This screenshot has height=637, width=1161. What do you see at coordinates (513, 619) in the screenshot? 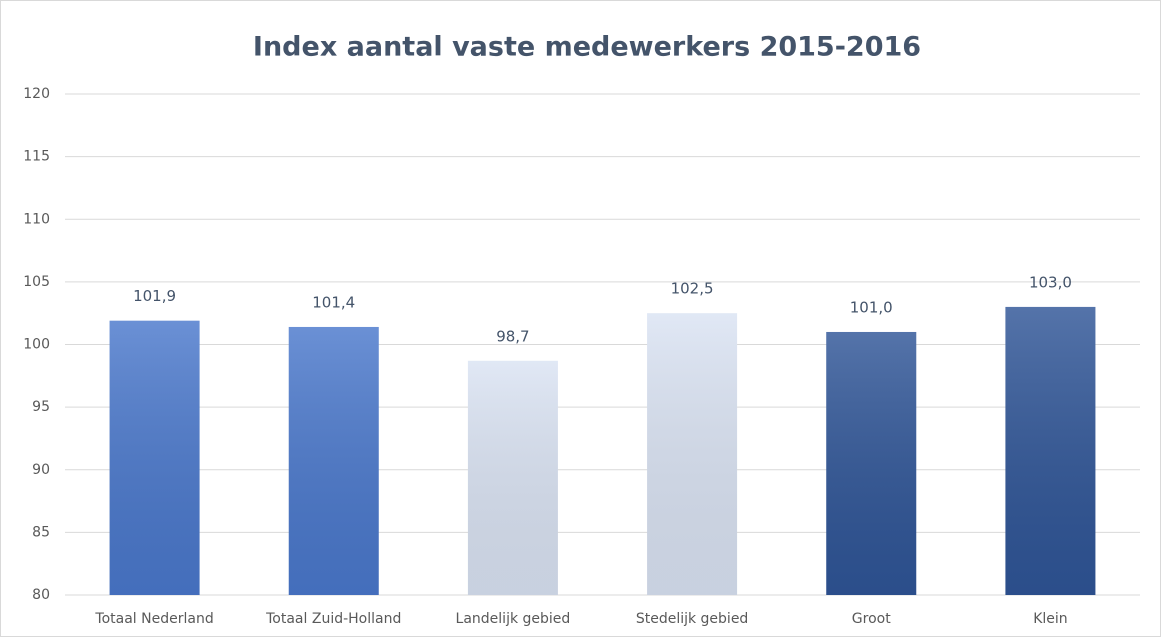
I see `x-tick-label: Landelijk gebied` at bounding box center [513, 619].